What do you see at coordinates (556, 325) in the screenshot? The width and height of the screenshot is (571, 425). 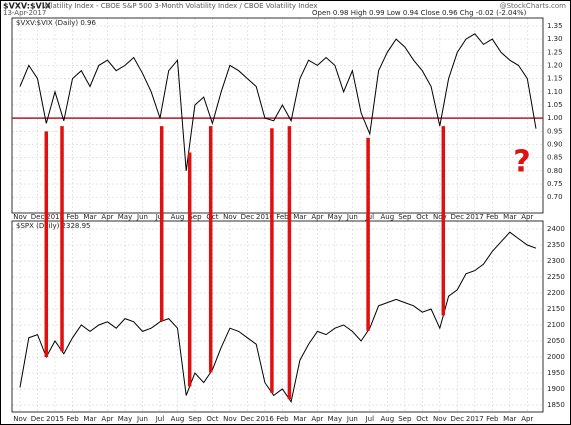 I see `y-tick-label: 2100` at bounding box center [556, 325].